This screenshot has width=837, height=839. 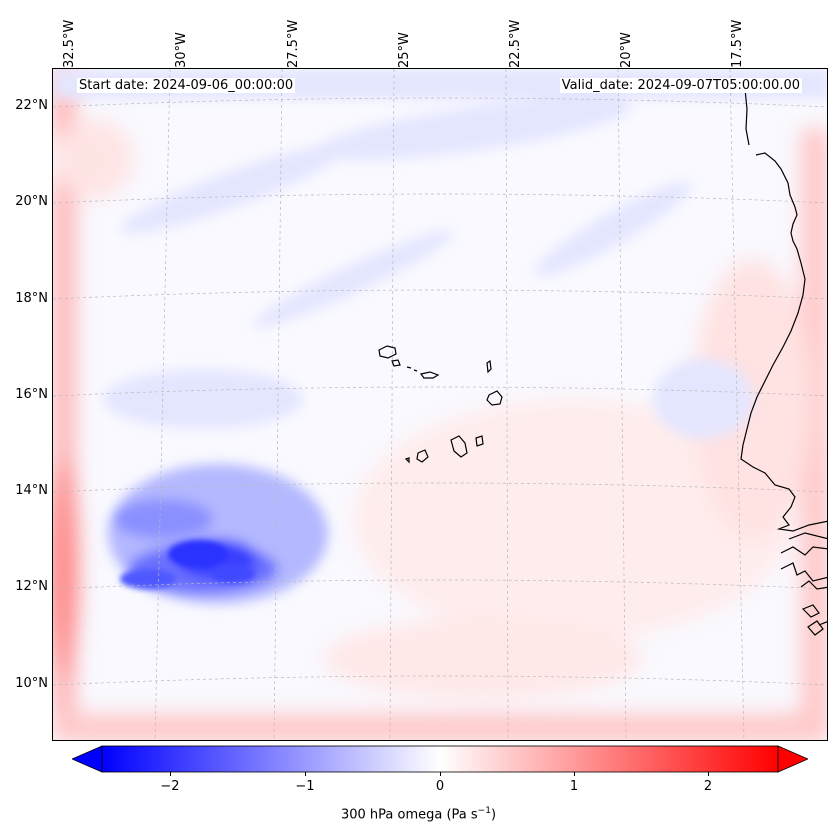 What do you see at coordinates (737, 43) in the screenshot?
I see `lon-label-17-5w: 17.5°W` at bounding box center [737, 43].